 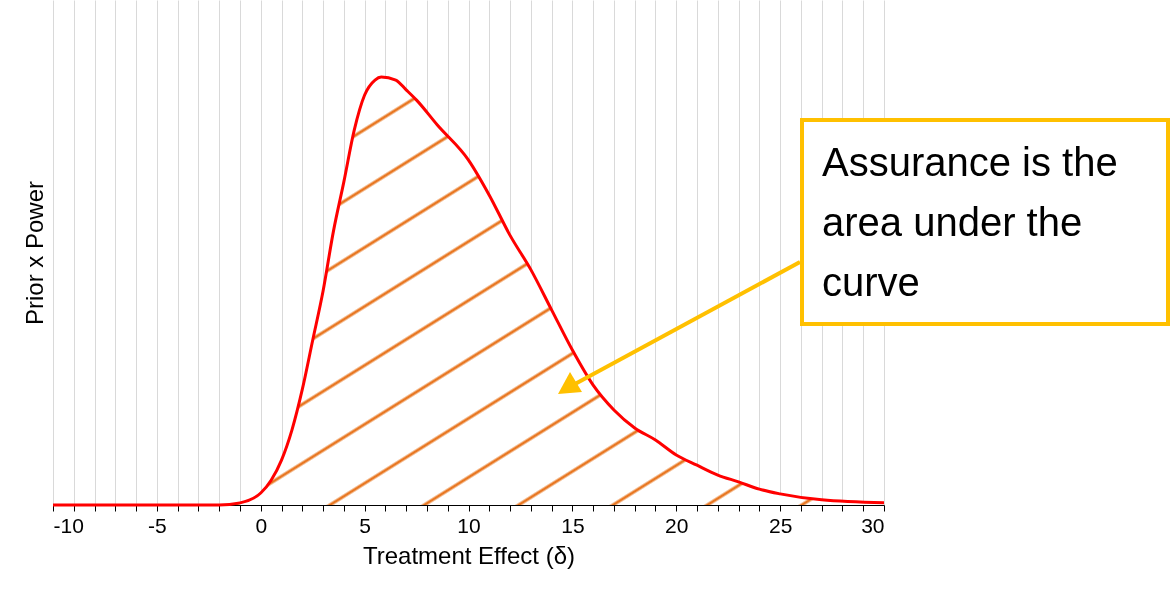 What do you see at coordinates (68, 525) in the screenshot?
I see `x-tick-label: -10` at bounding box center [68, 525].